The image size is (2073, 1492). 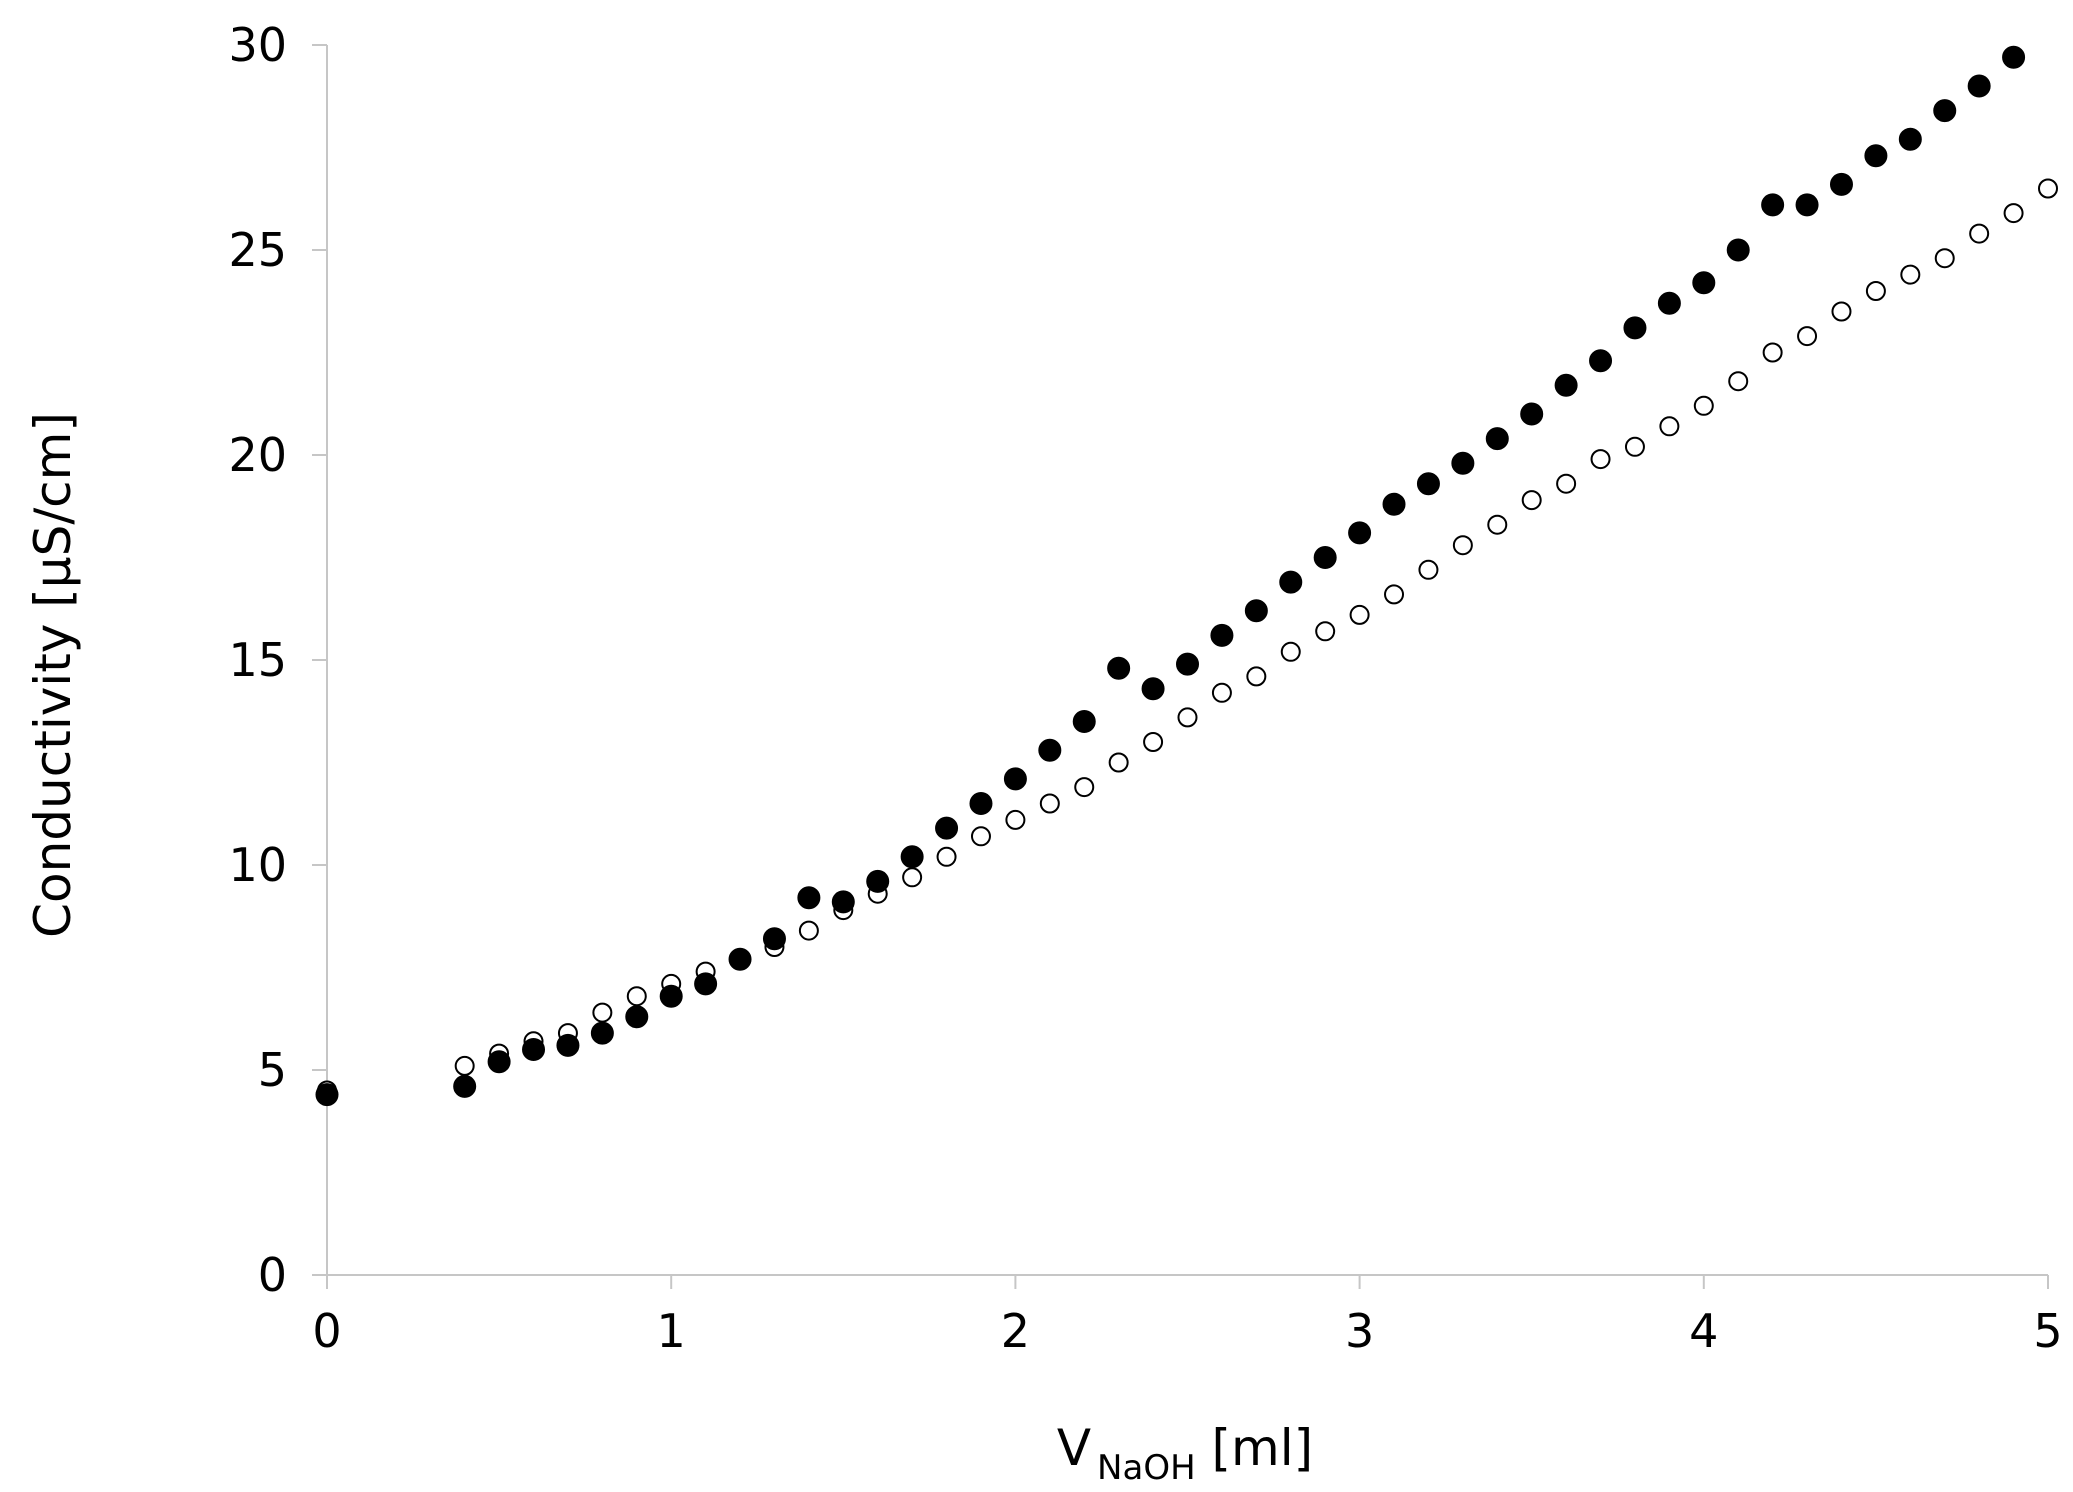 I want to click on y-axis-label: Conductivity [μS/cm], so click(x=53, y=675).